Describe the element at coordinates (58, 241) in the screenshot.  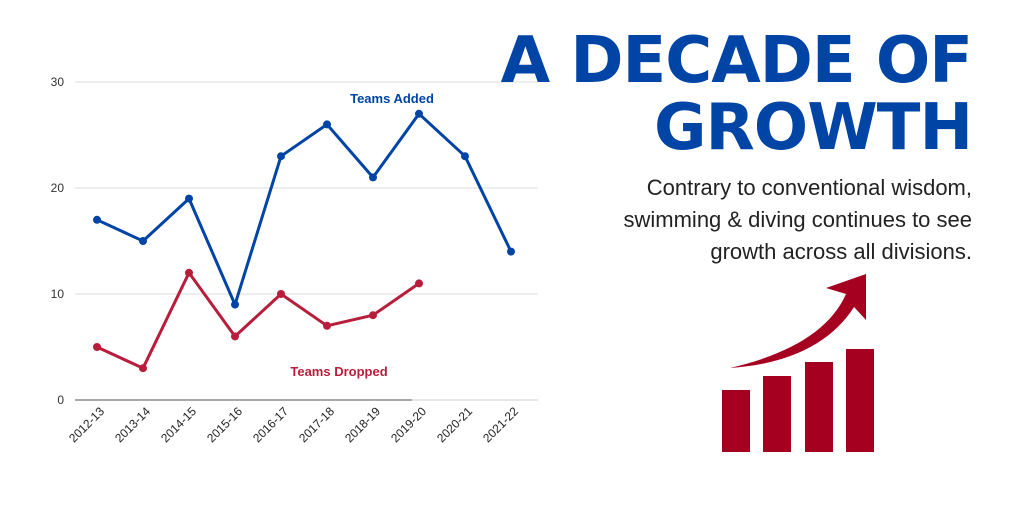
I see `y-axis-ticks: 0 10 20 30` at that location.